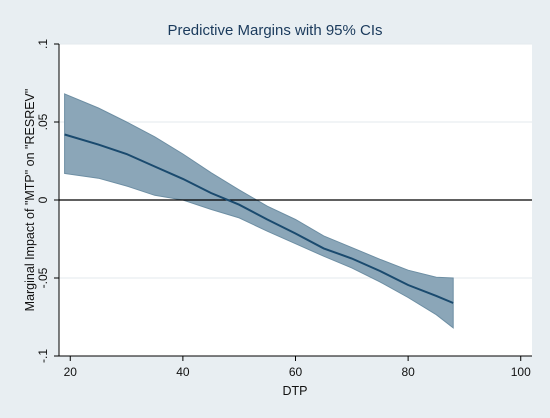  What do you see at coordinates (43, 277) in the screenshot?
I see `y-tick-label: -.05` at bounding box center [43, 277].